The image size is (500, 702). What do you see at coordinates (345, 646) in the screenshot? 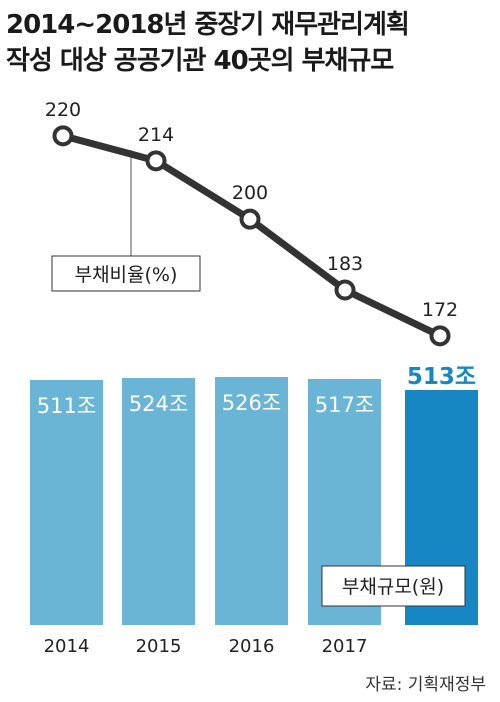
I see `x-tick-label: 2017` at bounding box center [345, 646].